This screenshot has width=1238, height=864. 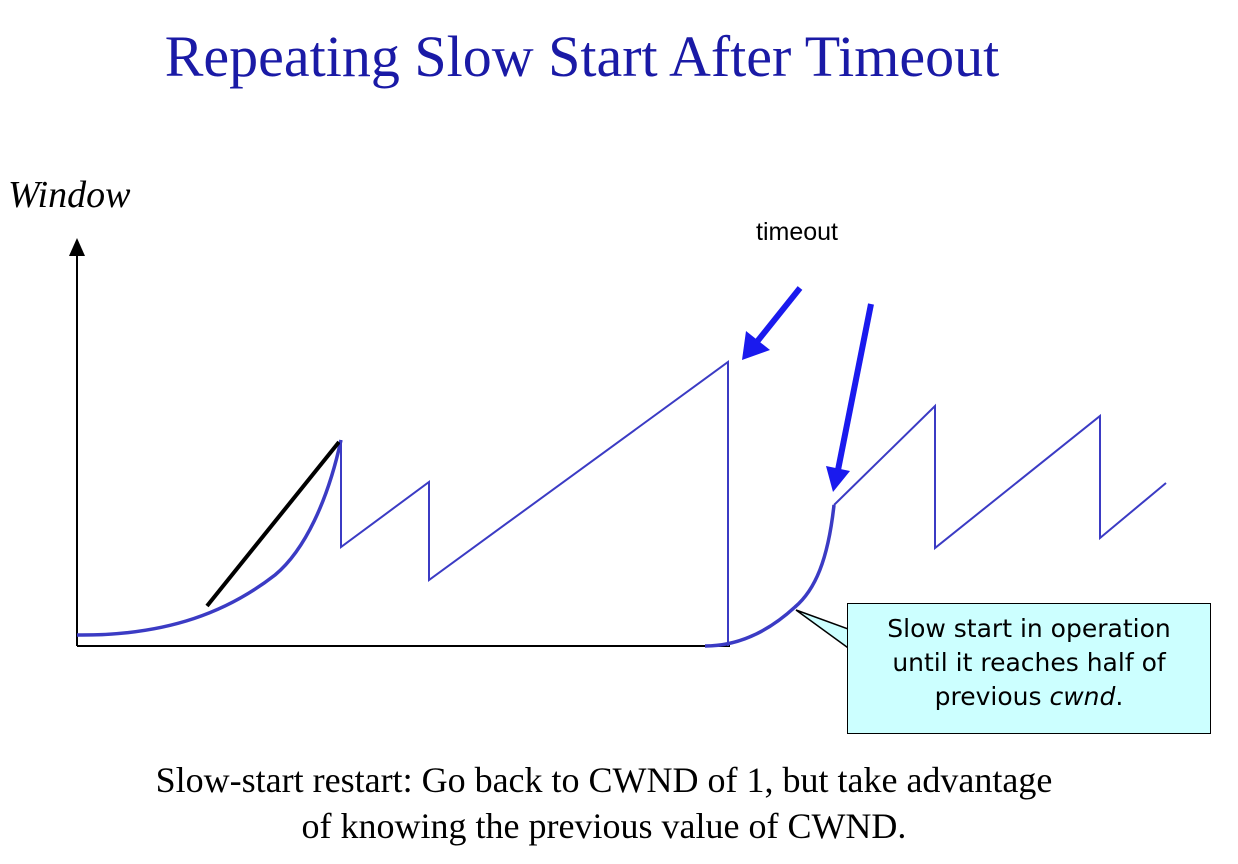 What do you see at coordinates (1029, 628) in the screenshot?
I see `callout-line-1: Slow start in operation` at bounding box center [1029, 628].